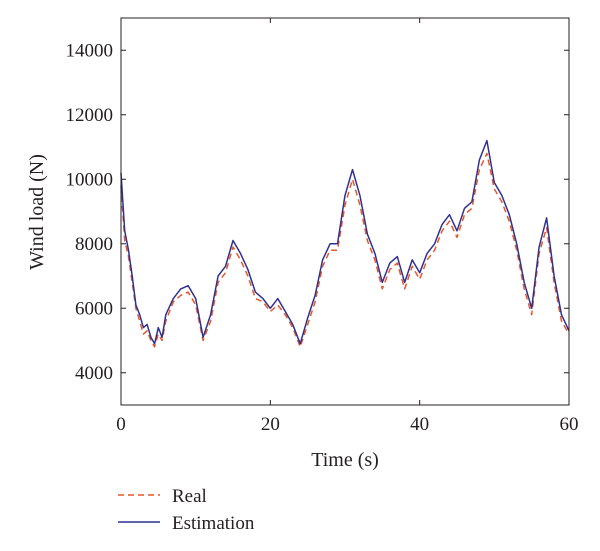 This screenshot has height=551, width=600. Describe the element at coordinates (90, 179) in the screenshot. I see `y-tick-label: 10000` at that location.